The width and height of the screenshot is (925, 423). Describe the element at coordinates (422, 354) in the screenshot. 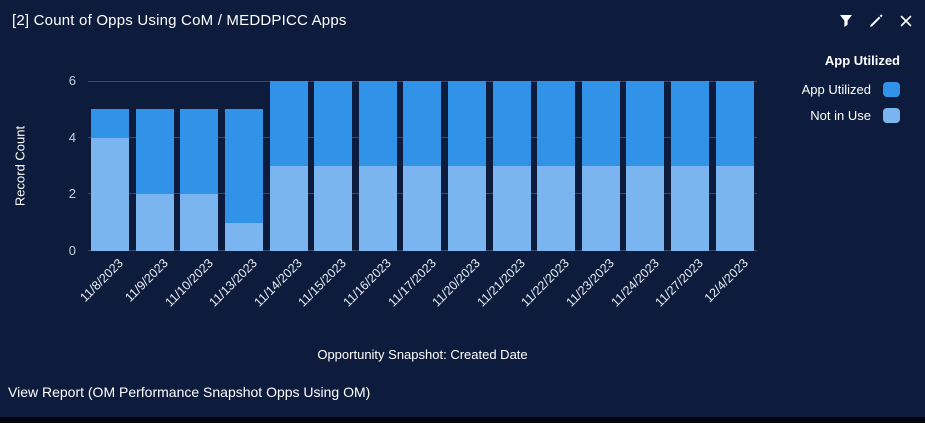

I see `x-axis-title: Opportunity Snapshot: Created Date` at that location.